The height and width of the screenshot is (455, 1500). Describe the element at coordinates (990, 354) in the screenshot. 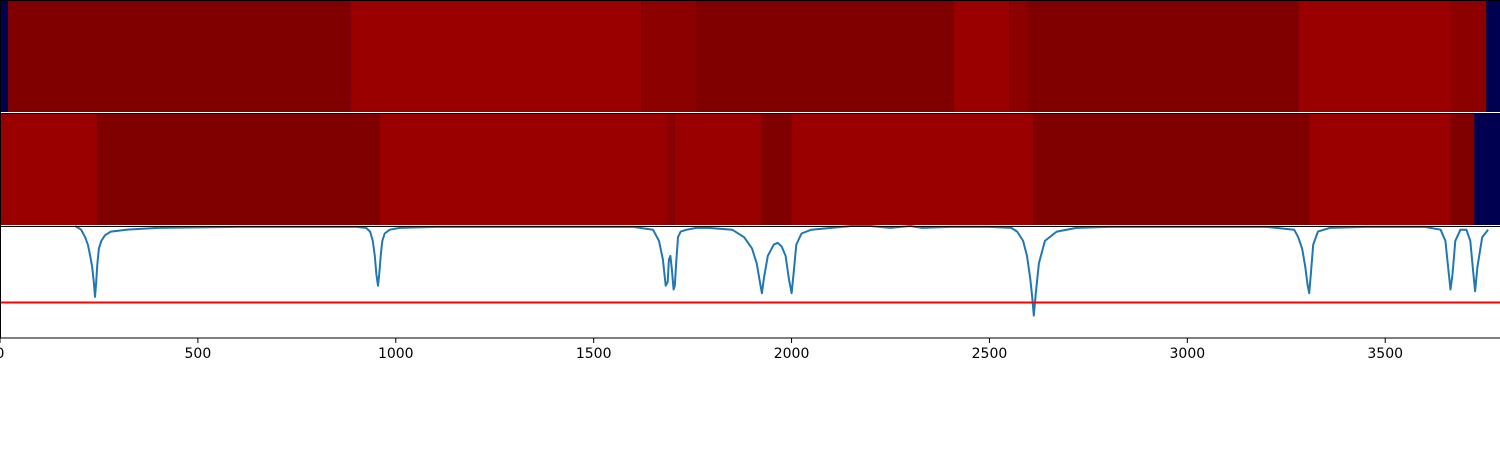

I see `x-tick-label: 2500` at that location.